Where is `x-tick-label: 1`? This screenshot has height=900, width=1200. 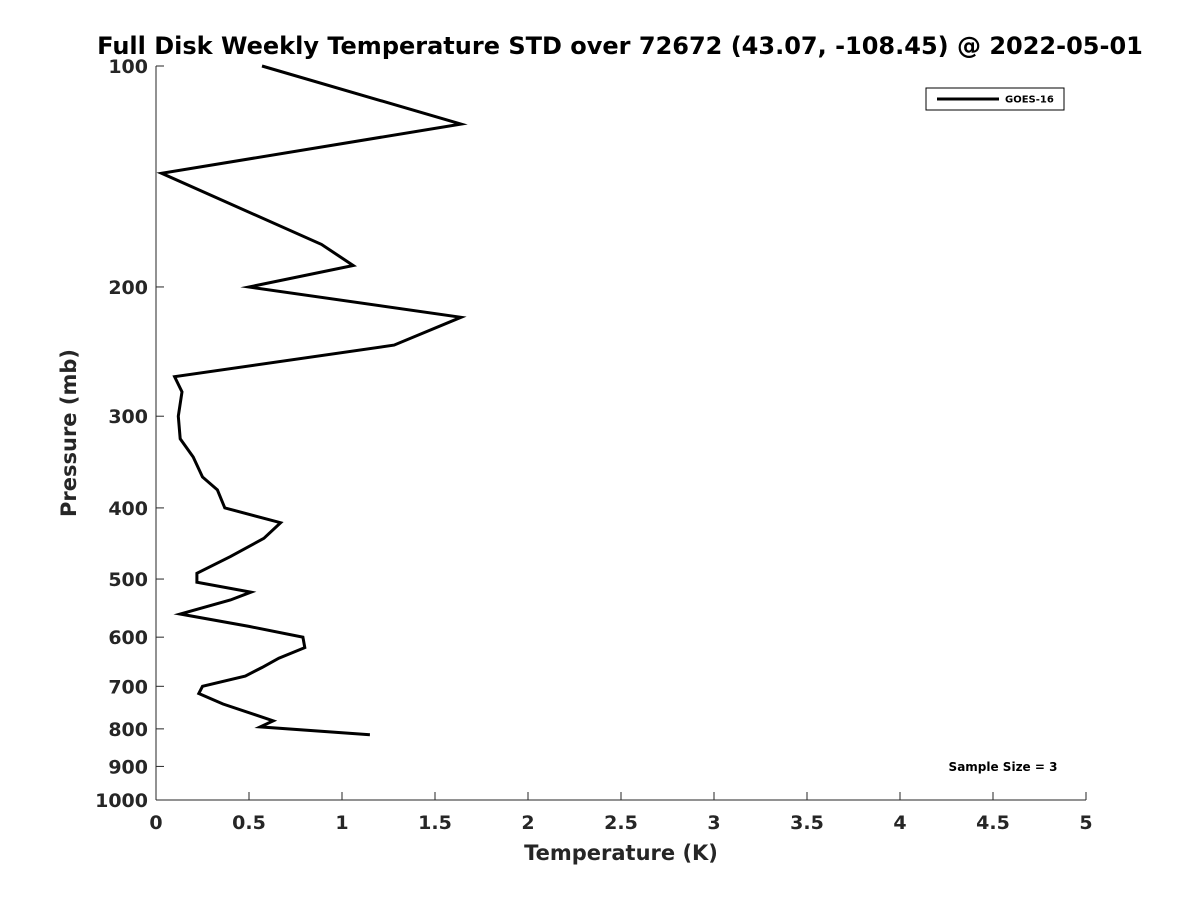 x-tick-label: 1 is located at coordinates (341, 823).